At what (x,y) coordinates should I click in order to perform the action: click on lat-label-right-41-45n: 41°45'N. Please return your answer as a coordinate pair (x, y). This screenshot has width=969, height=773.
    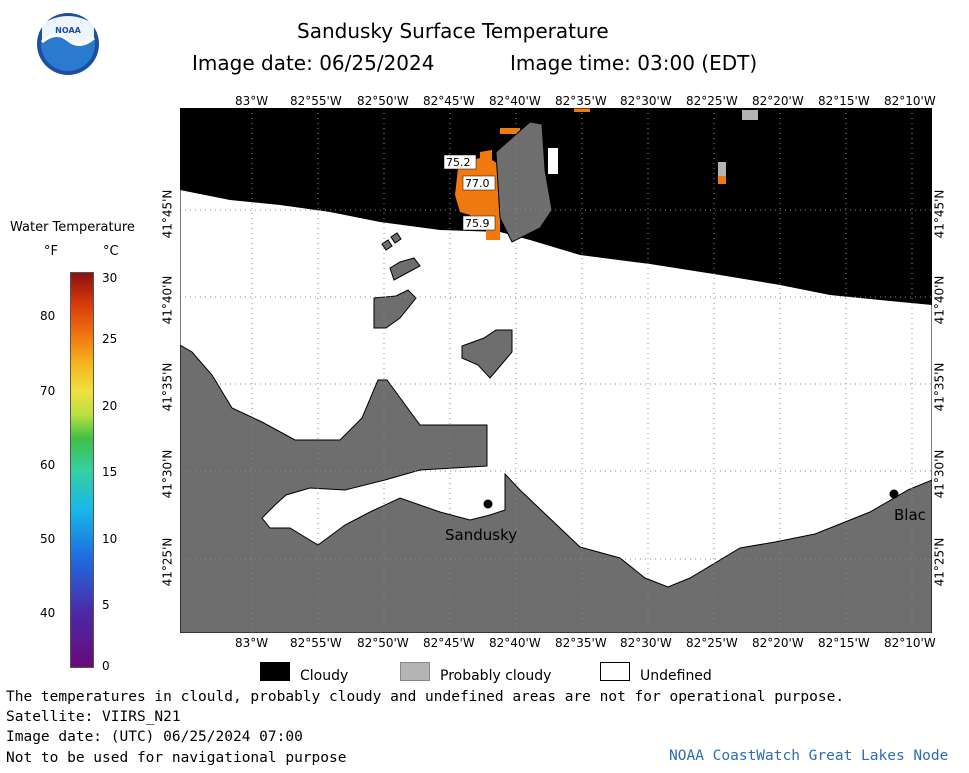
    Looking at the image, I should click on (939, 214).